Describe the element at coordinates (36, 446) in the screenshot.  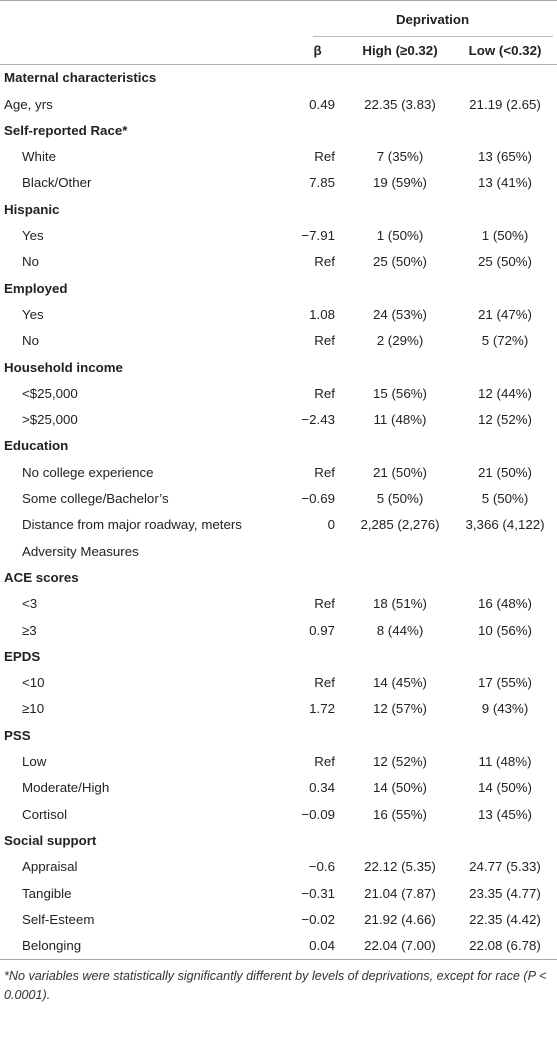
I see `section-label: Education` at that location.